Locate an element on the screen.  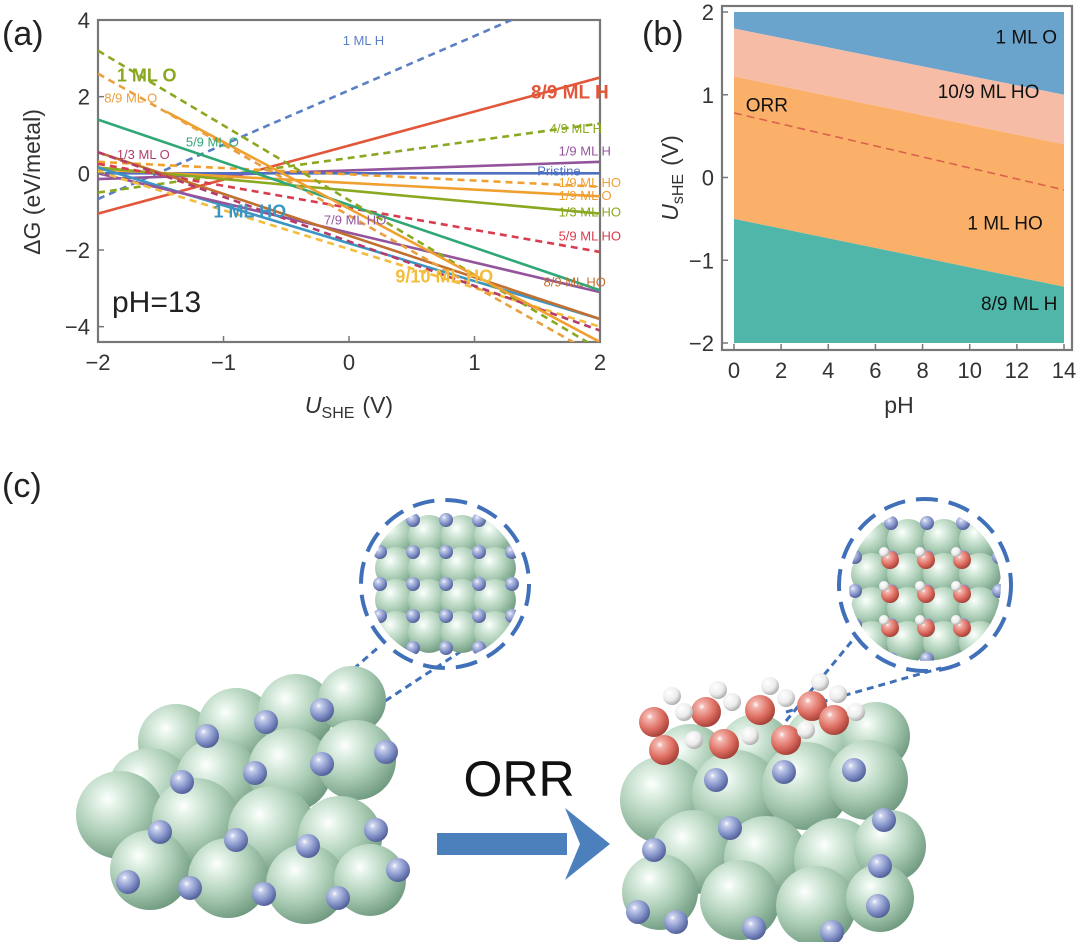
y-tick-label: −2 is located at coordinates (701, 343).